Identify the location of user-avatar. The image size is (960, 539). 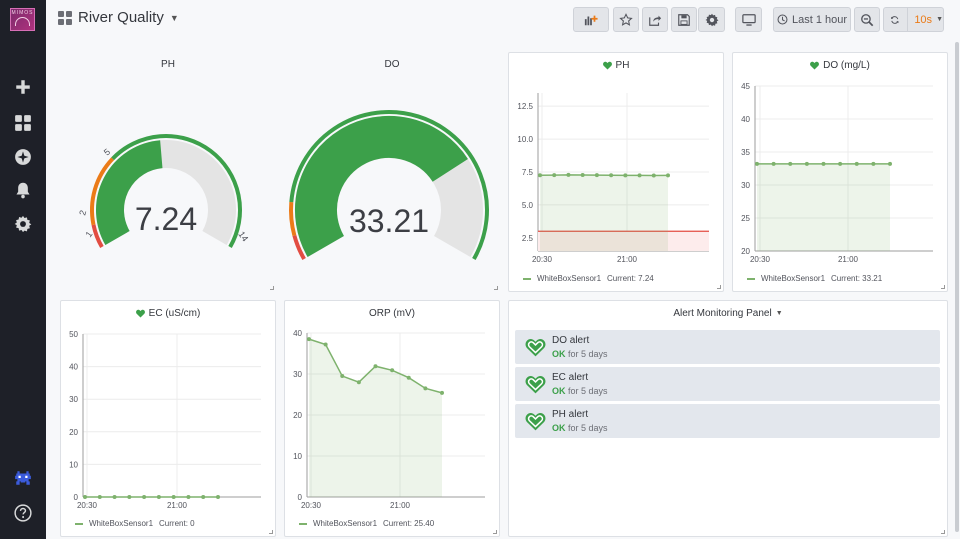
(23, 478).